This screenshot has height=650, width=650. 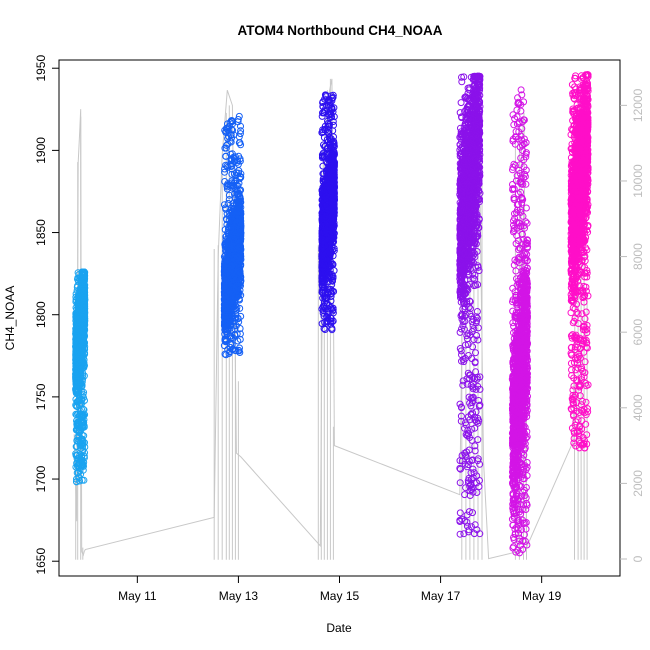 I want to click on x-axis-label: Date, so click(x=339, y=628).